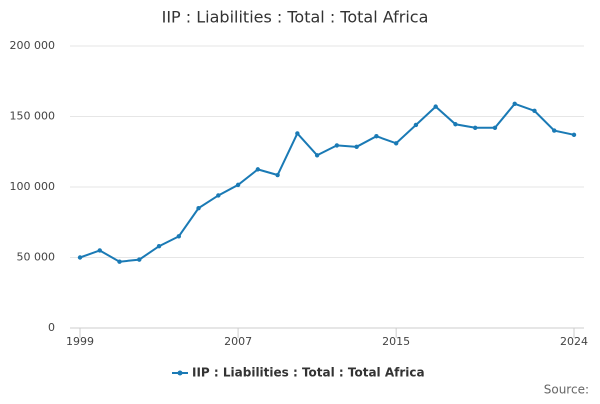  Describe the element at coordinates (80, 341) in the screenshot. I see `x-tick-label: 1999` at that location.